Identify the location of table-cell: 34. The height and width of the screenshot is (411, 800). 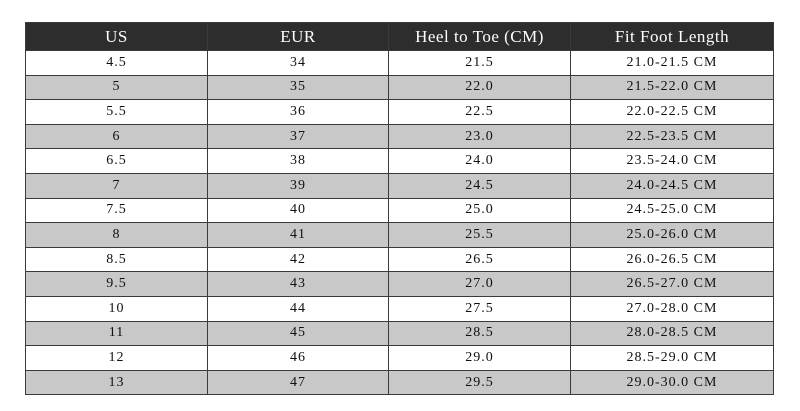
(298, 63).